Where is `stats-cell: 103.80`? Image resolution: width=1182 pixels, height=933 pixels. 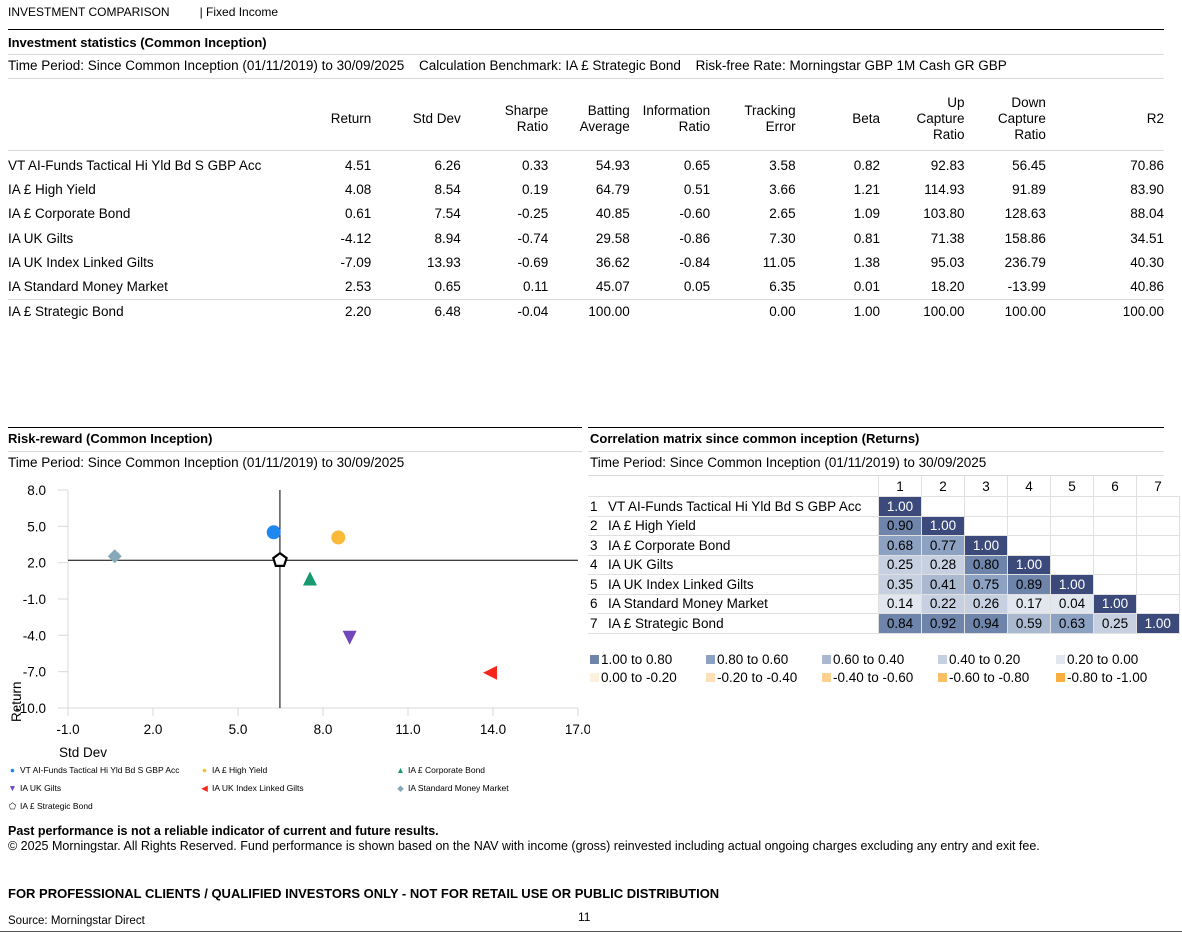 stats-cell: 103.80 is located at coordinates (944, 214).